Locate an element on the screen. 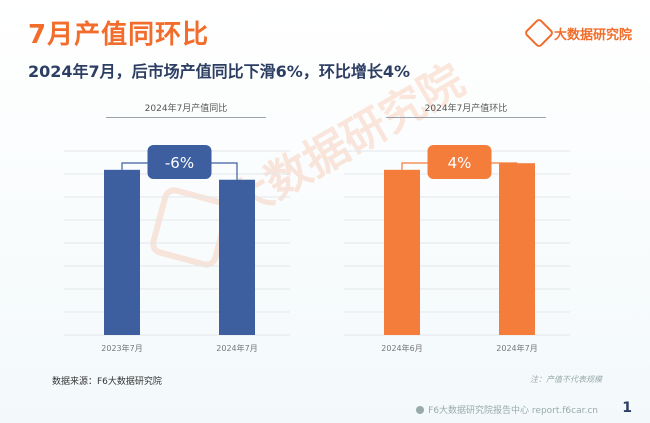 The height and width of the screenshot is (423, 650). website-footer: F6大数据研究院报告中心 report.f6car.cn is located at coordinates (507, 409).